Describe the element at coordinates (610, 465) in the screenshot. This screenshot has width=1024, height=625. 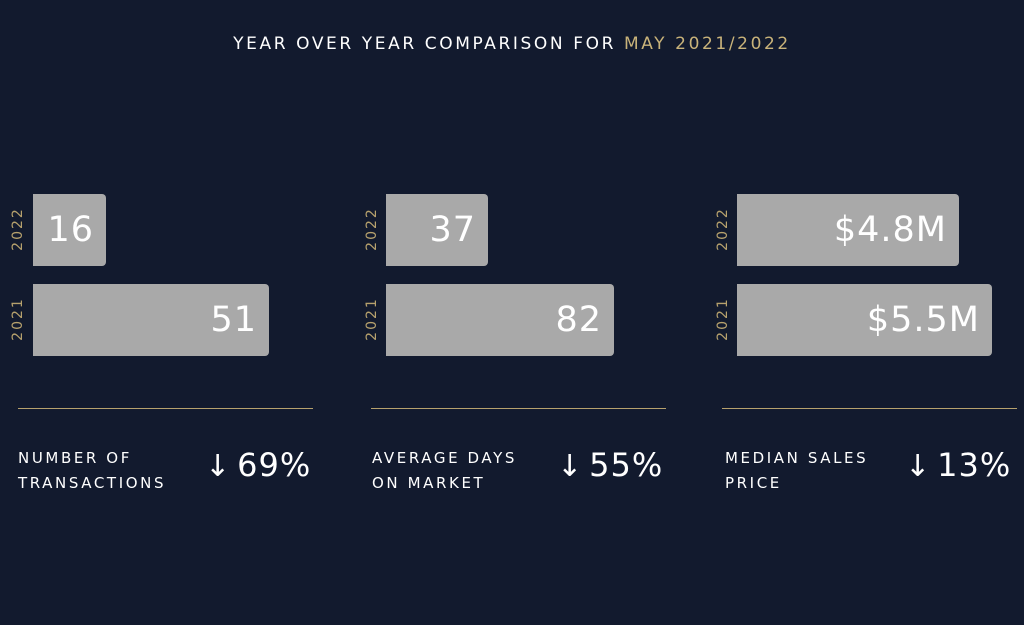
I see `change-value: ↓ 55%` at that location.